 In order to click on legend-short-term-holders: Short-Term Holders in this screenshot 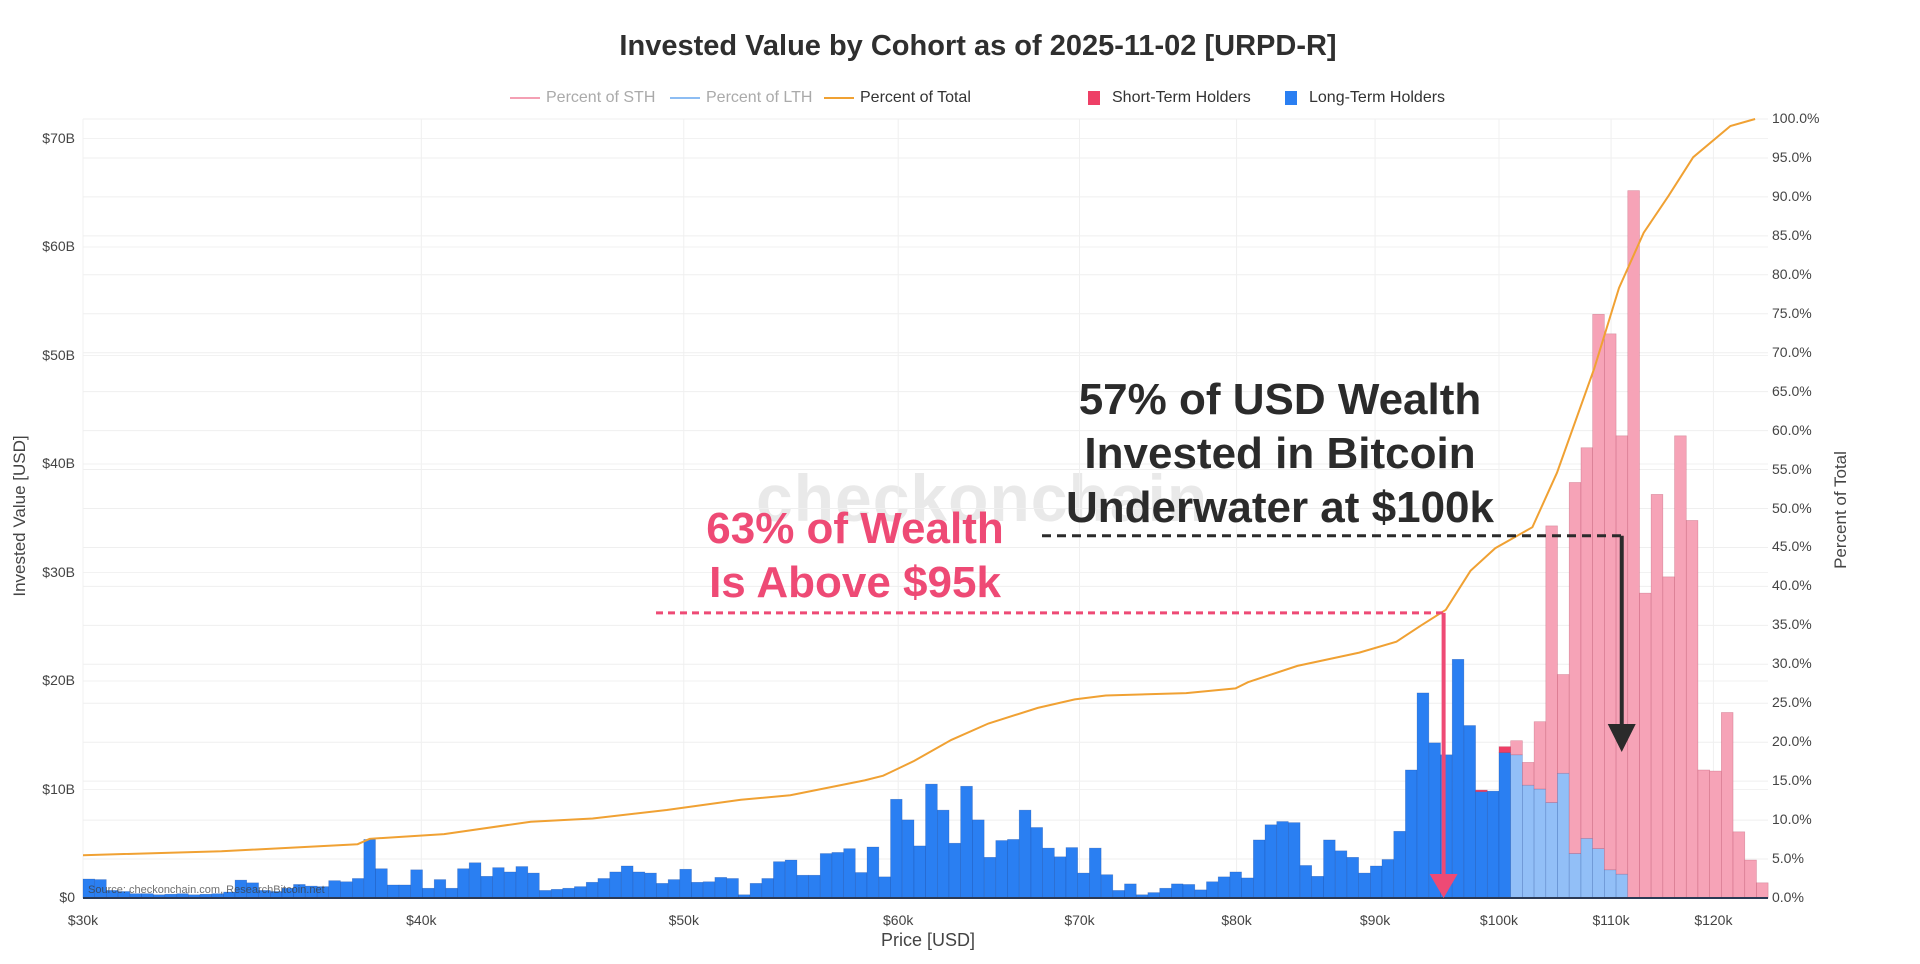, I will do `click(1169, 98)`.